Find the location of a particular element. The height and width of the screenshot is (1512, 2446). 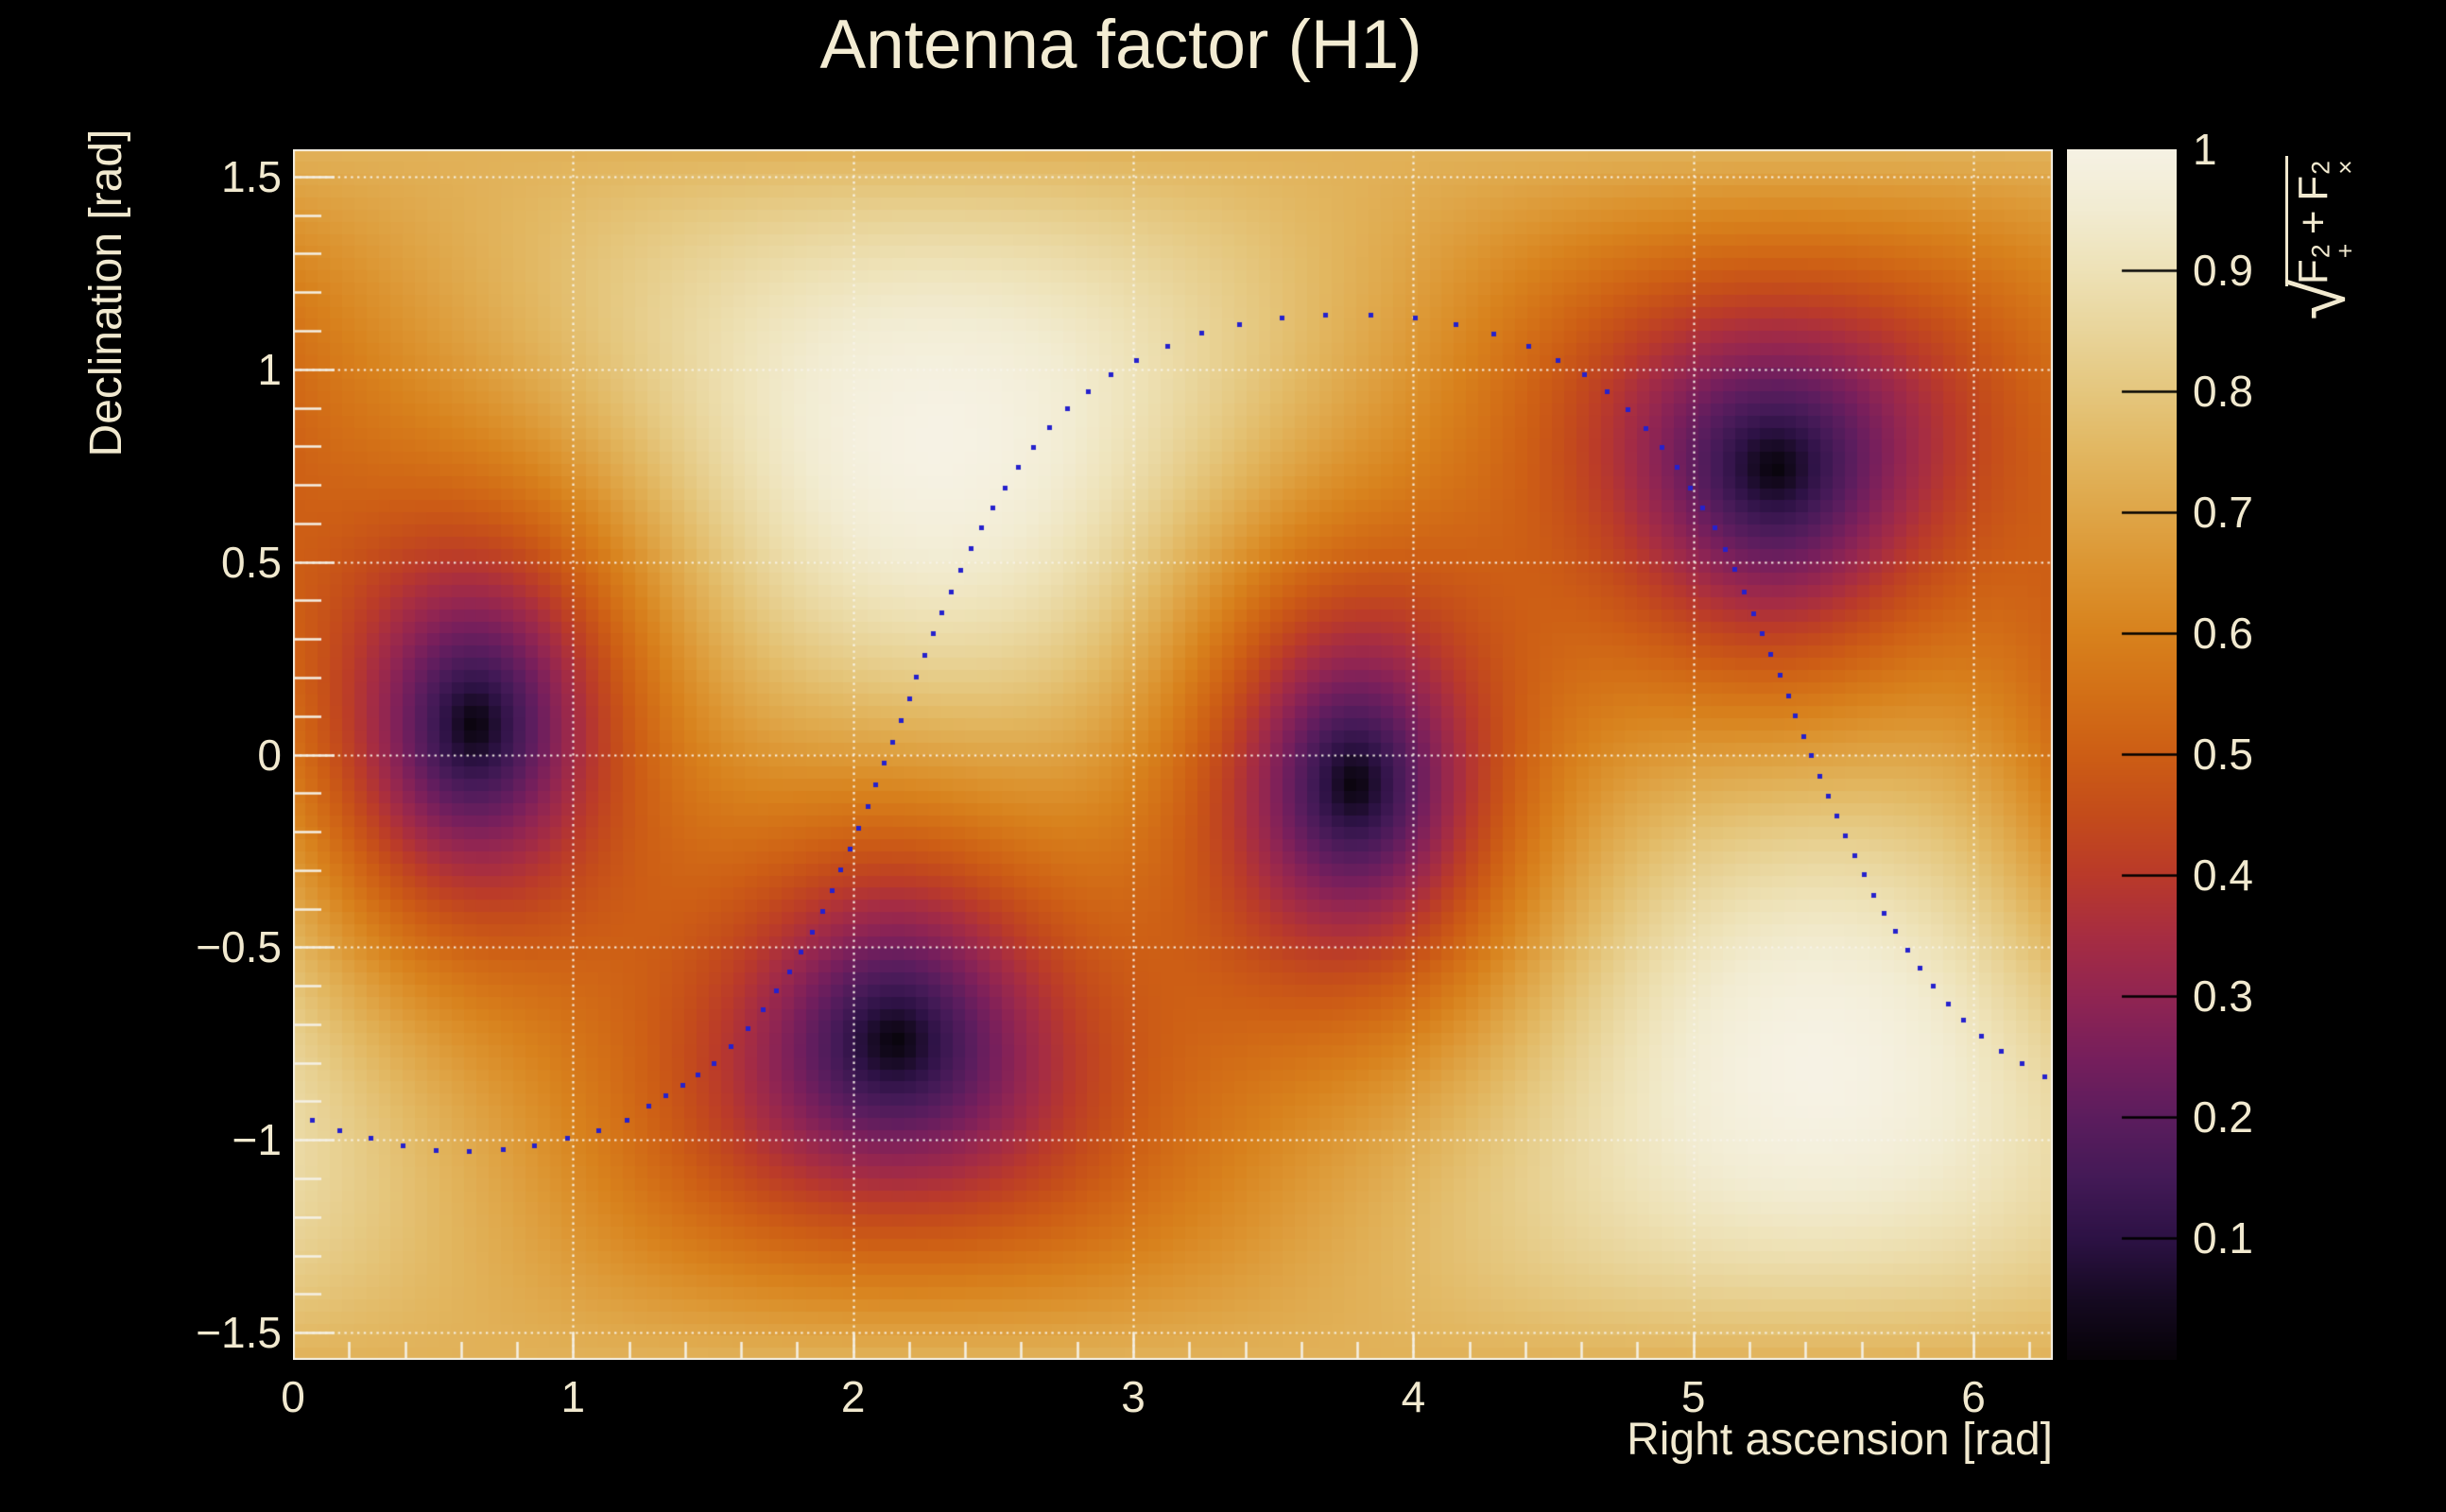

z-tick-label: 0.7 is located at coordinates (2223, 512).